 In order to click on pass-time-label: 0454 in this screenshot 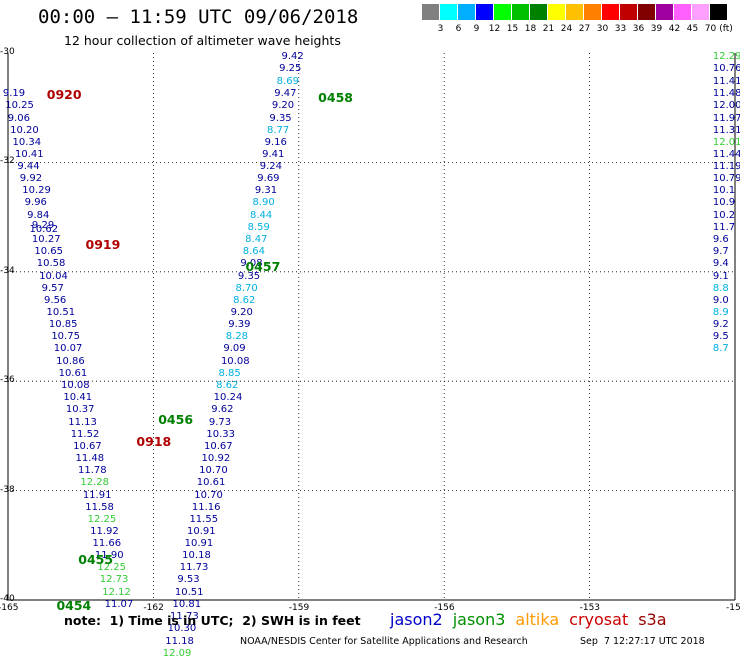, I will do `click(74, 606)`.